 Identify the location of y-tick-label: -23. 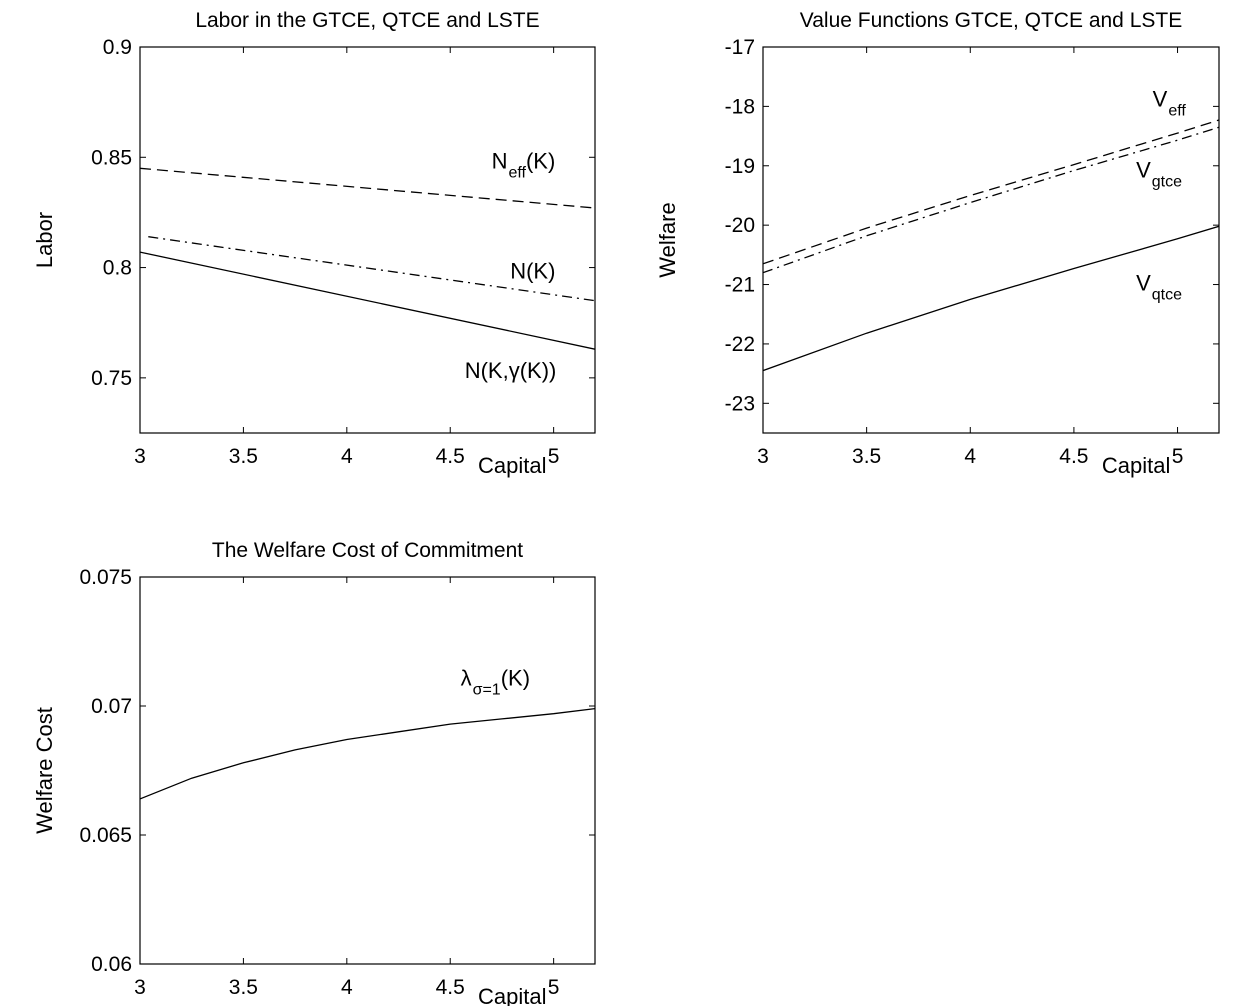
(740, 403).